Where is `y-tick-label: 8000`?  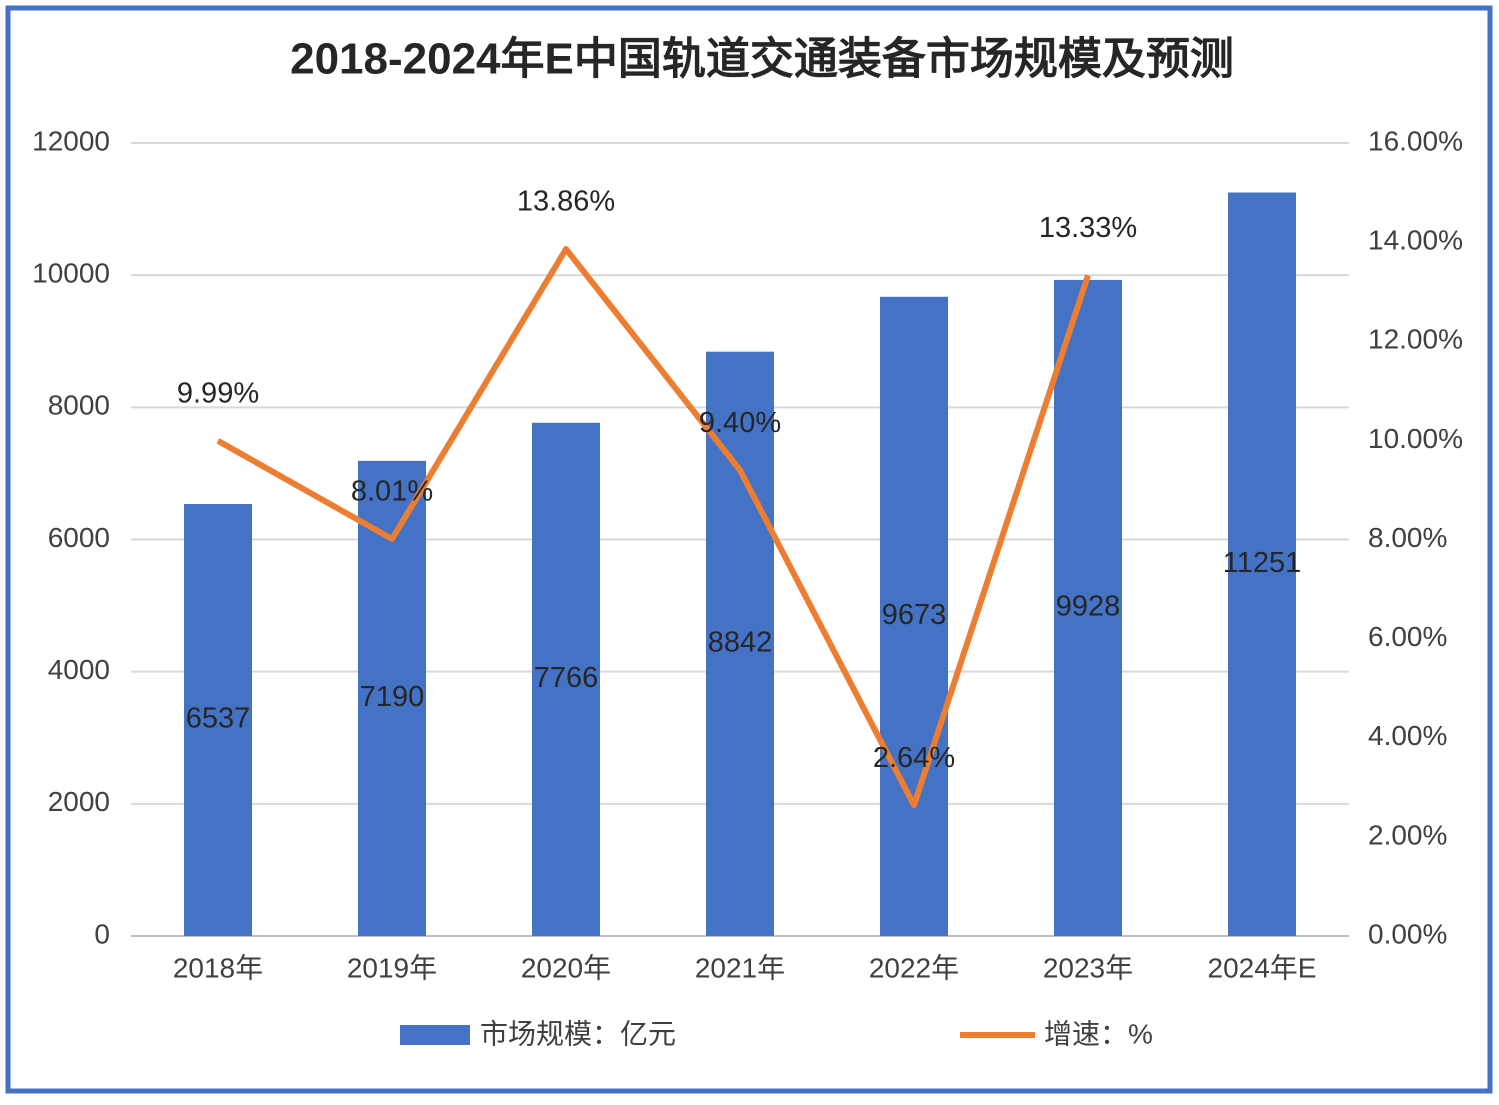
y-tick-label: 8000 is located at coordinates (79, 405).